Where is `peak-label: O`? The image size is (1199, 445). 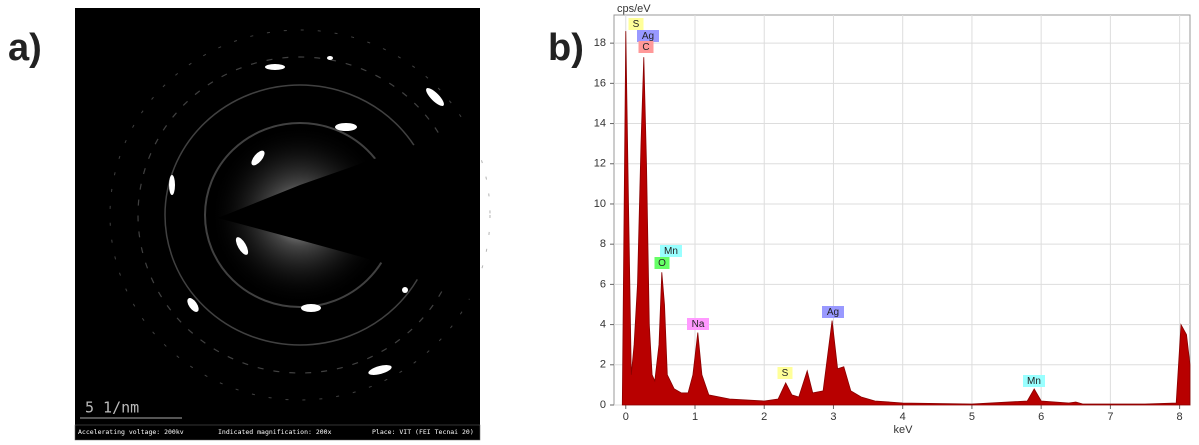
peak-label: O is located at coordinates (662, 263).